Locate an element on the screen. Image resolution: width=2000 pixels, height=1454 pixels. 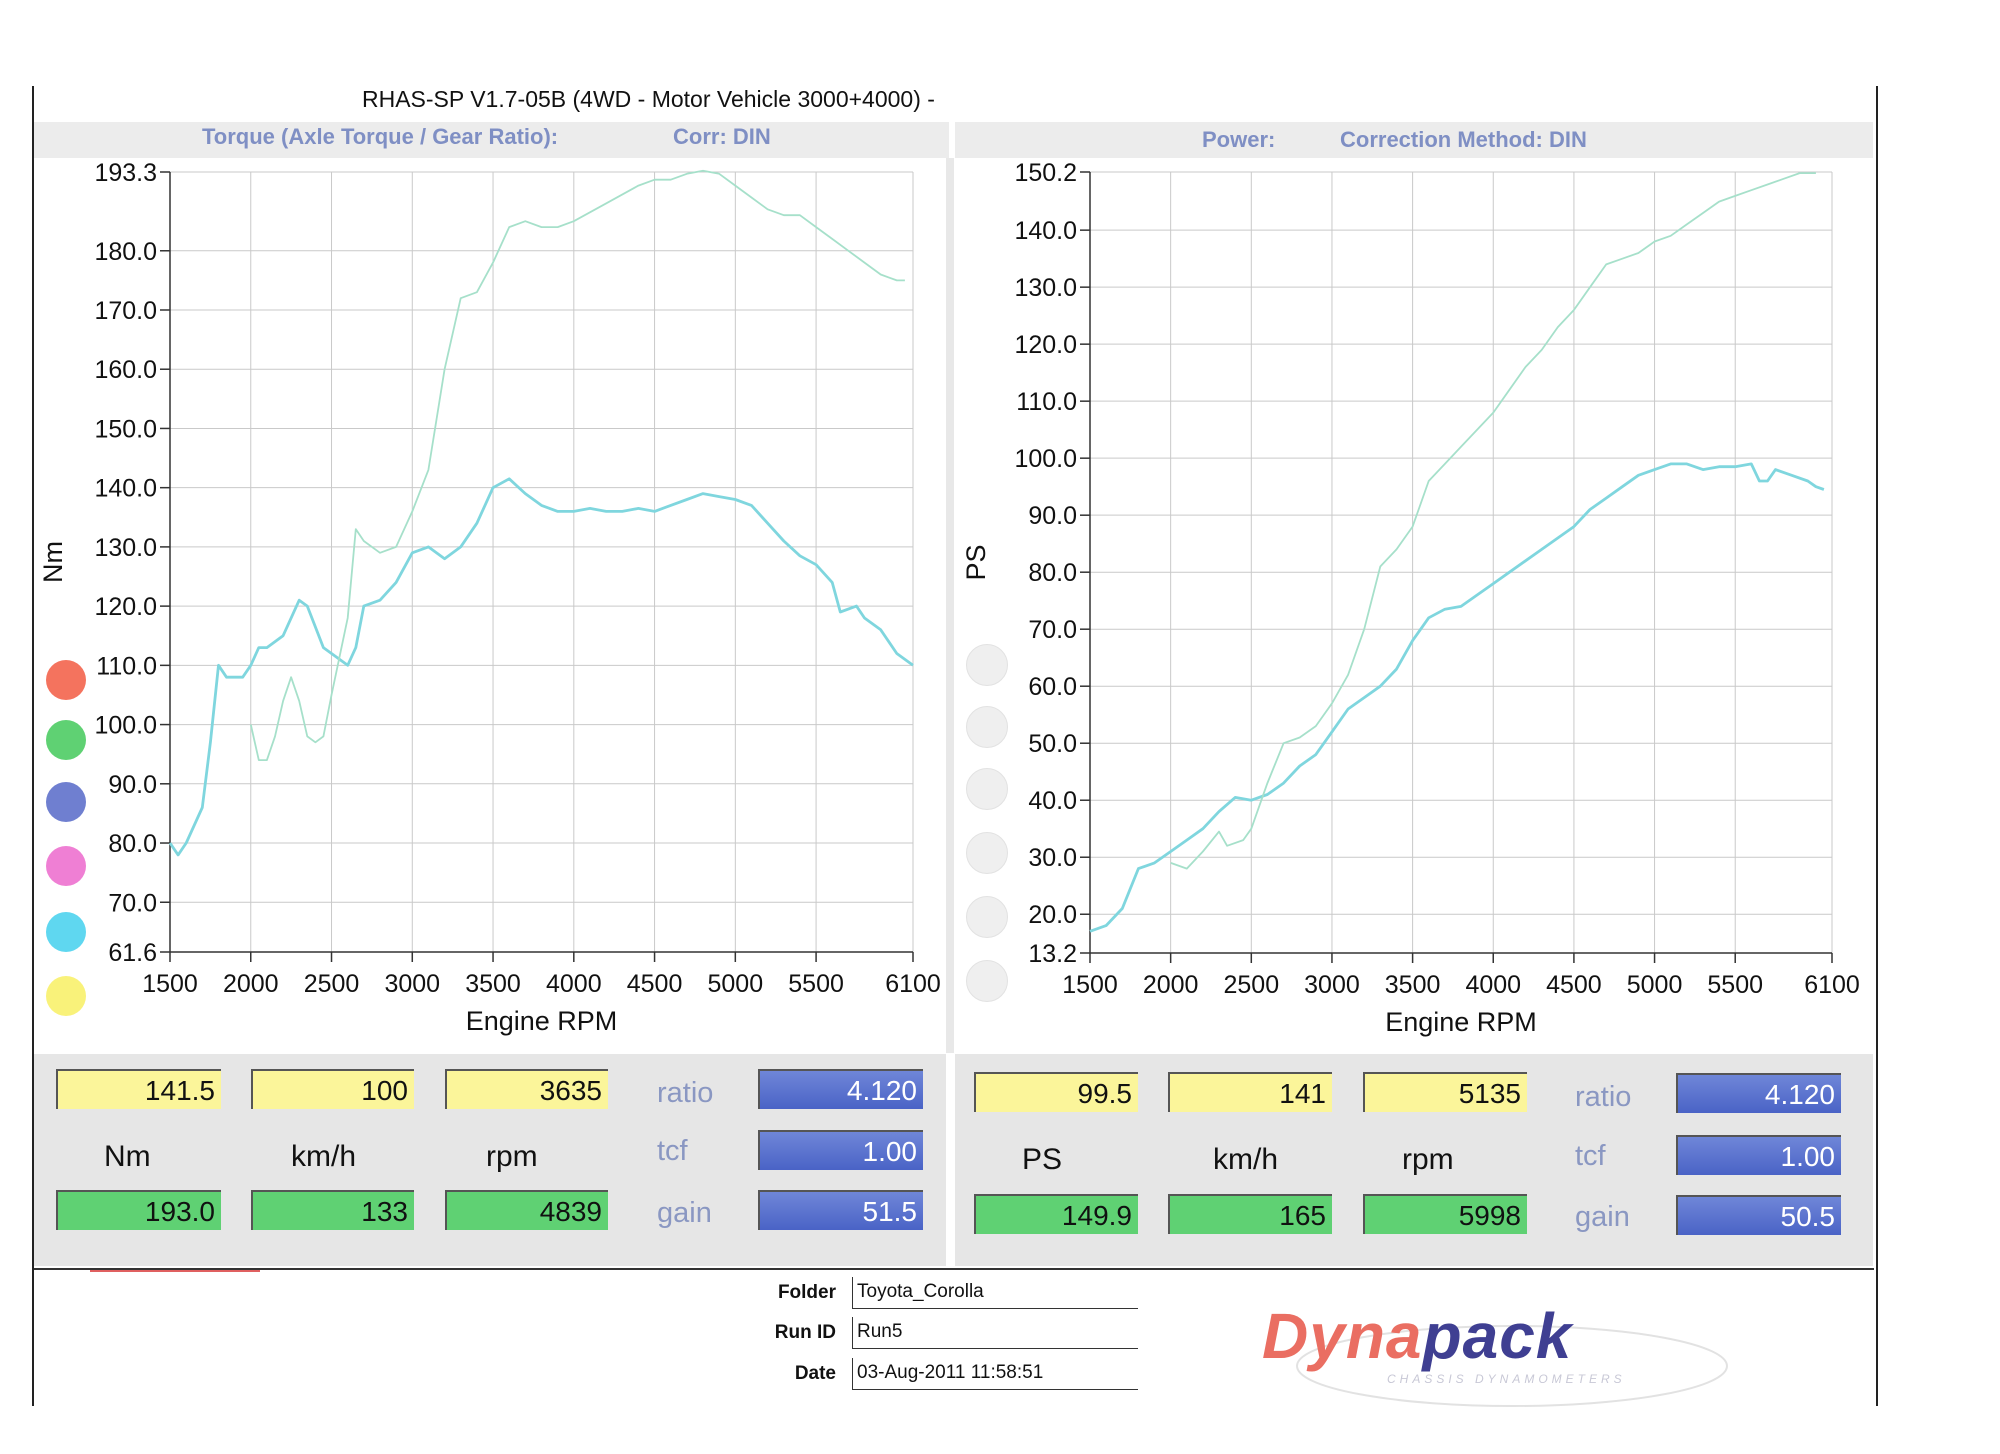
logo-tagline: CHASSIS DYNAMOMETERS is located at coordinates (1506, 1379).